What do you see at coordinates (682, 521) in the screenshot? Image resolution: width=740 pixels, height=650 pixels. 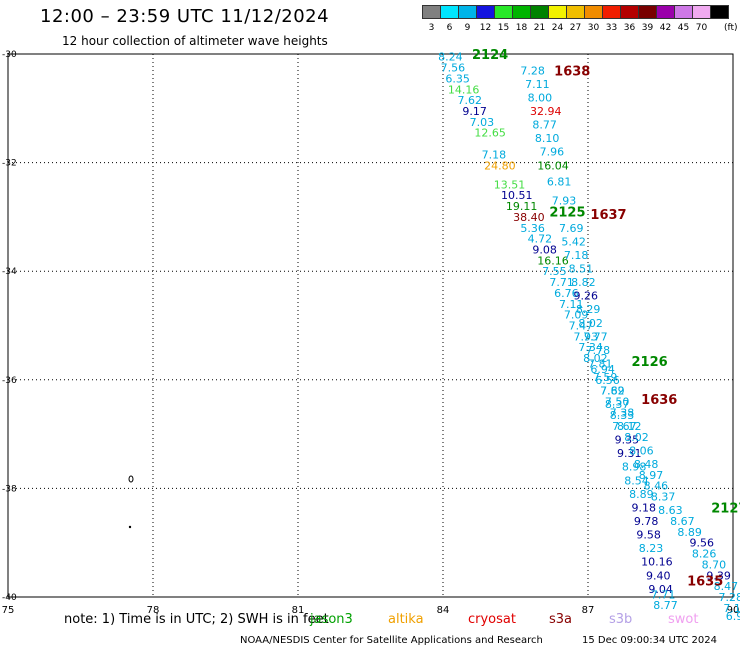 I see `swh-value-label: 8.67` at bounding box center [682, 521].